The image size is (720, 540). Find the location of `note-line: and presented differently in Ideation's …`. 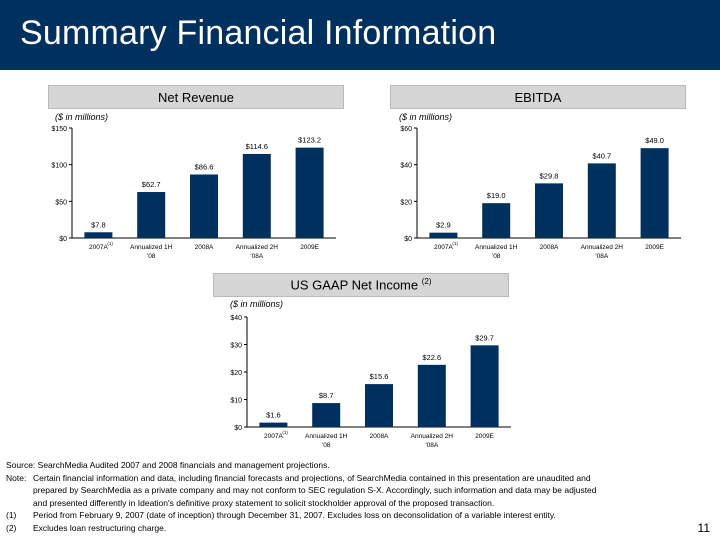

note-line: and presented differently in Ideation's … is located at coordinates (264, 502).